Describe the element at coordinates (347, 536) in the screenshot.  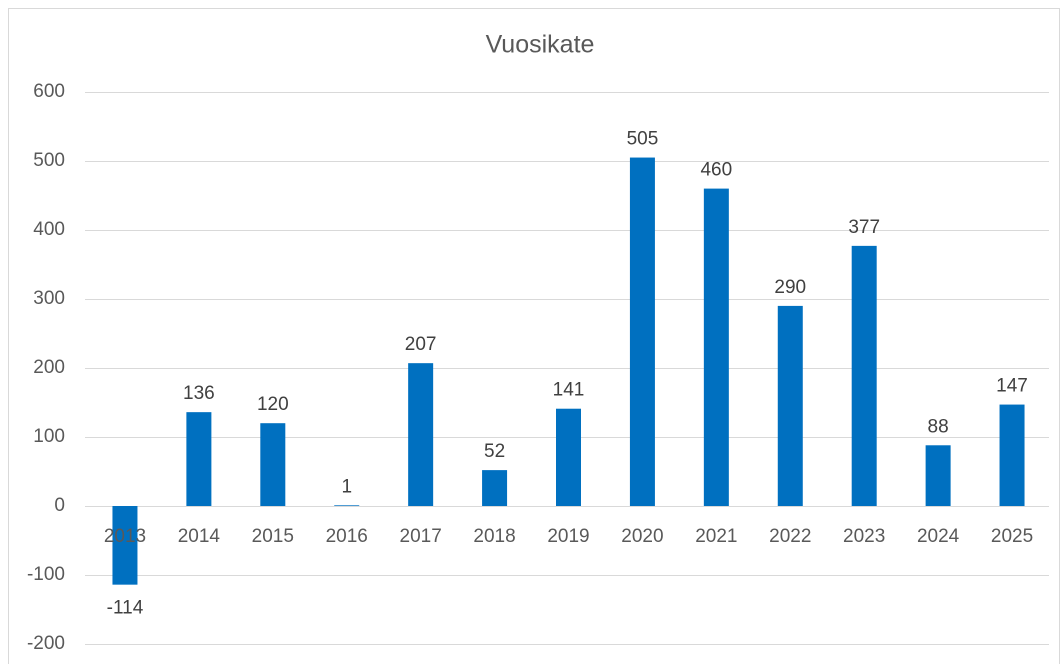
I see `x-tick-label: 2016` at that location.